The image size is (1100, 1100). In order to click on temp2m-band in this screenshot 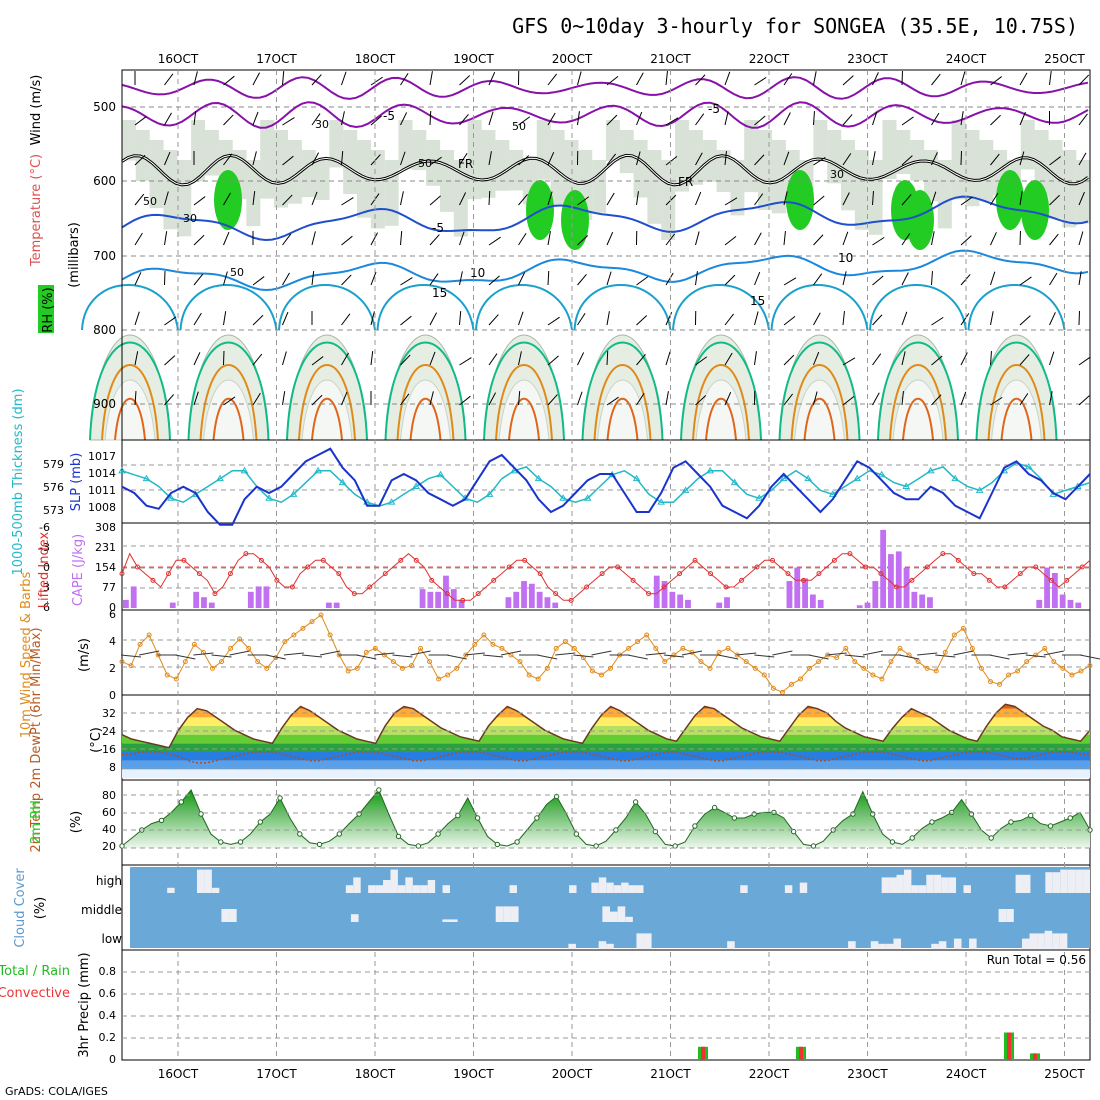, I will do `click(606, 721)`.